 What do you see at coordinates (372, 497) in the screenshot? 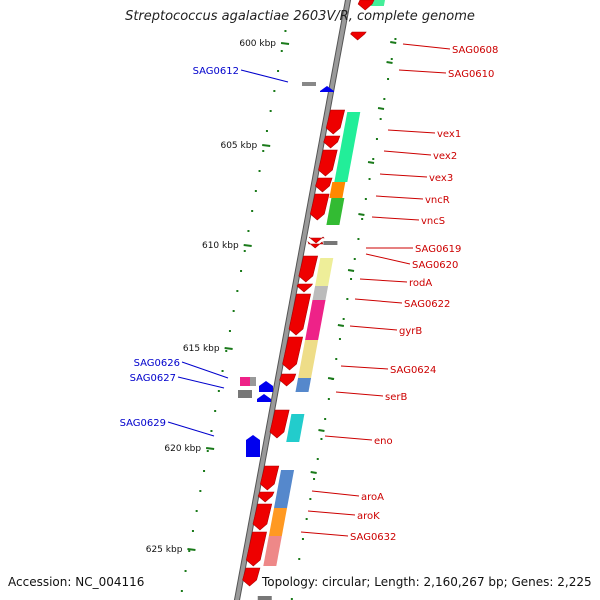
I see `gene-label: aroA` at bounding box center [372, 497].